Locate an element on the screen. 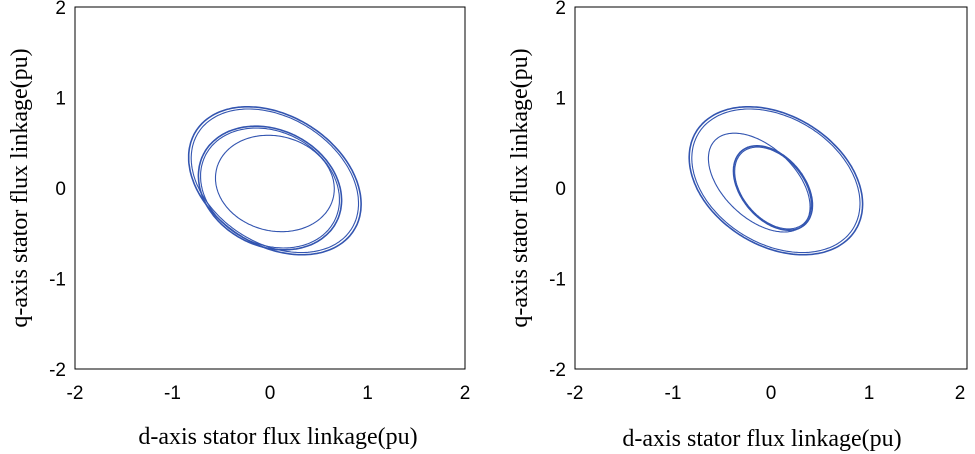 The width and height of the screenshot is (975, 454). y-tick-left-4: 2 is located at coordinates (60, 9).